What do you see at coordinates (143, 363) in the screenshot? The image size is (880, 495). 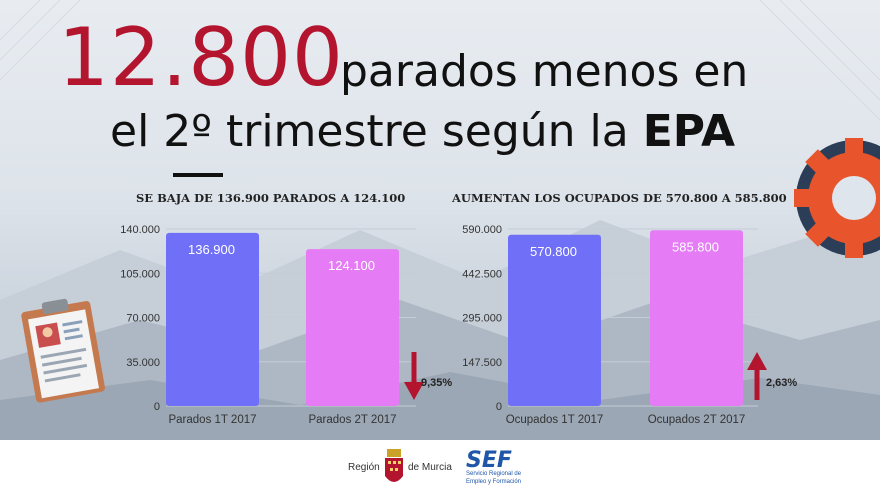 I see `y-tick-label: 35.000` at bounding box center [143, 363].